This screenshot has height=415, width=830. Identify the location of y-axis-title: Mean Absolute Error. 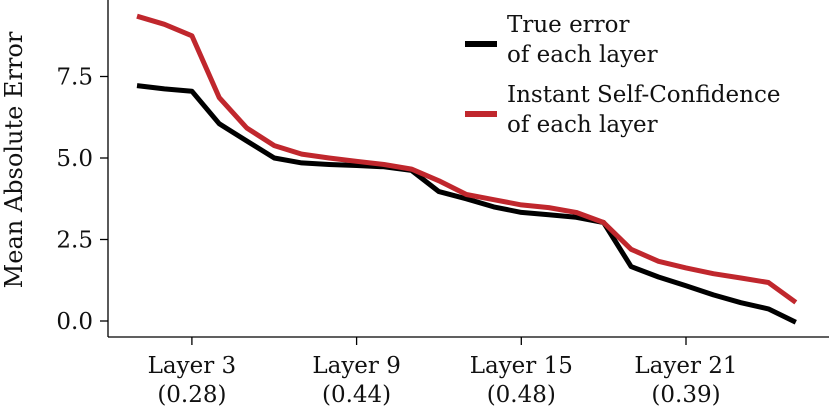
(14, 159).